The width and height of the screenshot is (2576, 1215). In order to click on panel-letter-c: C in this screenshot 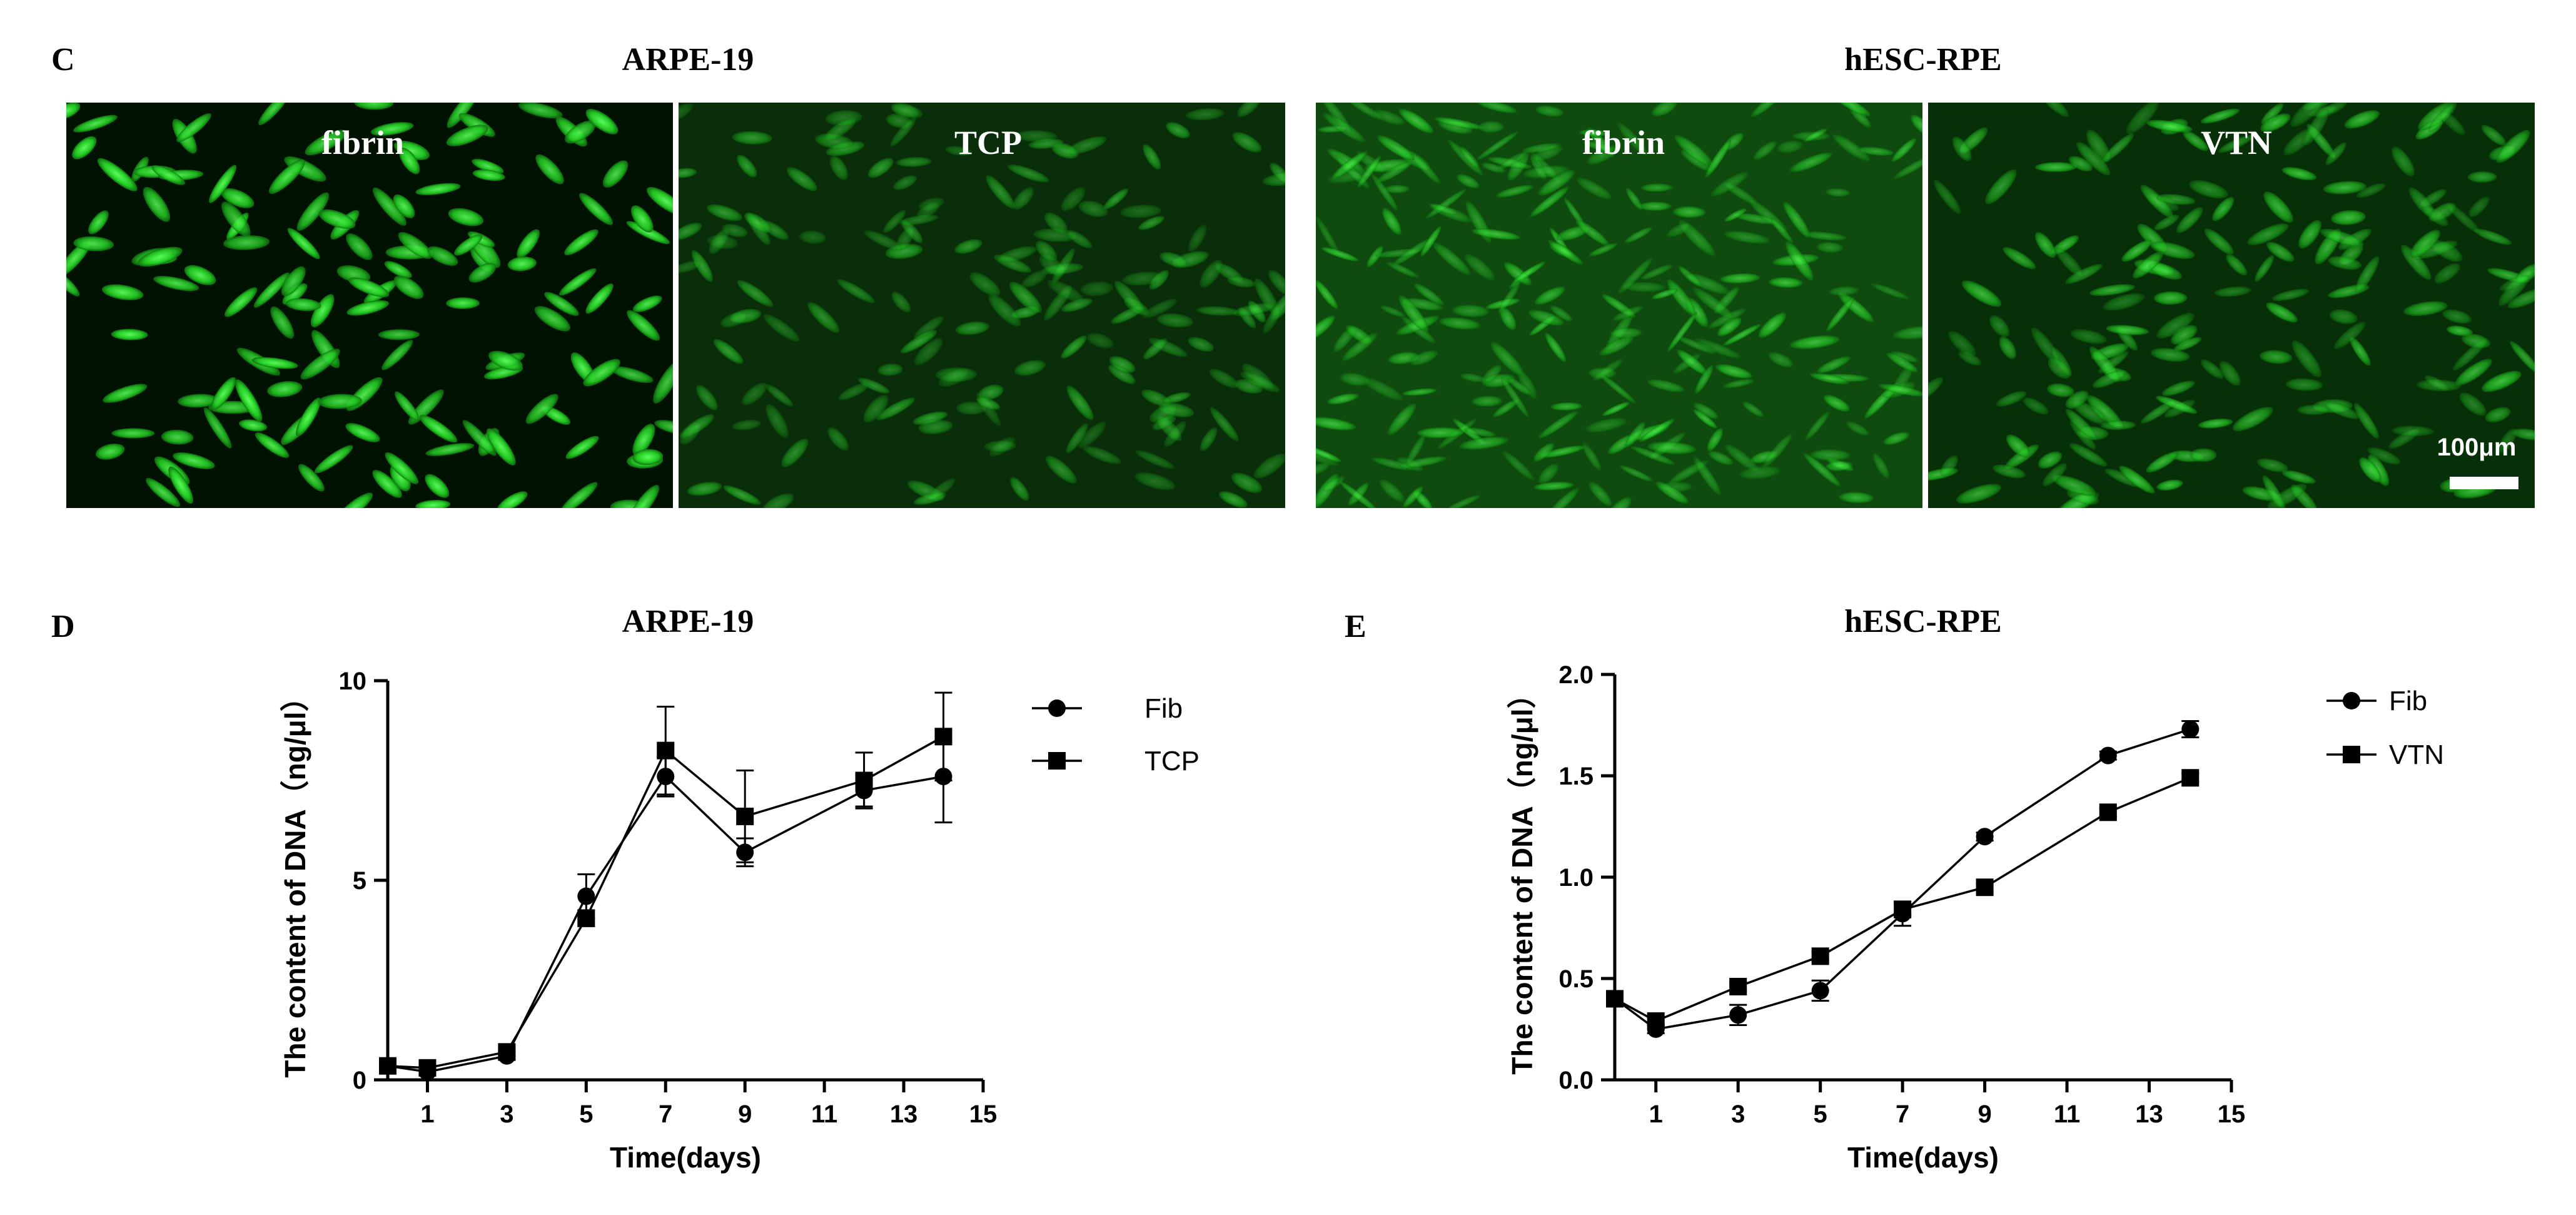, I will do `click(63, 60)`.